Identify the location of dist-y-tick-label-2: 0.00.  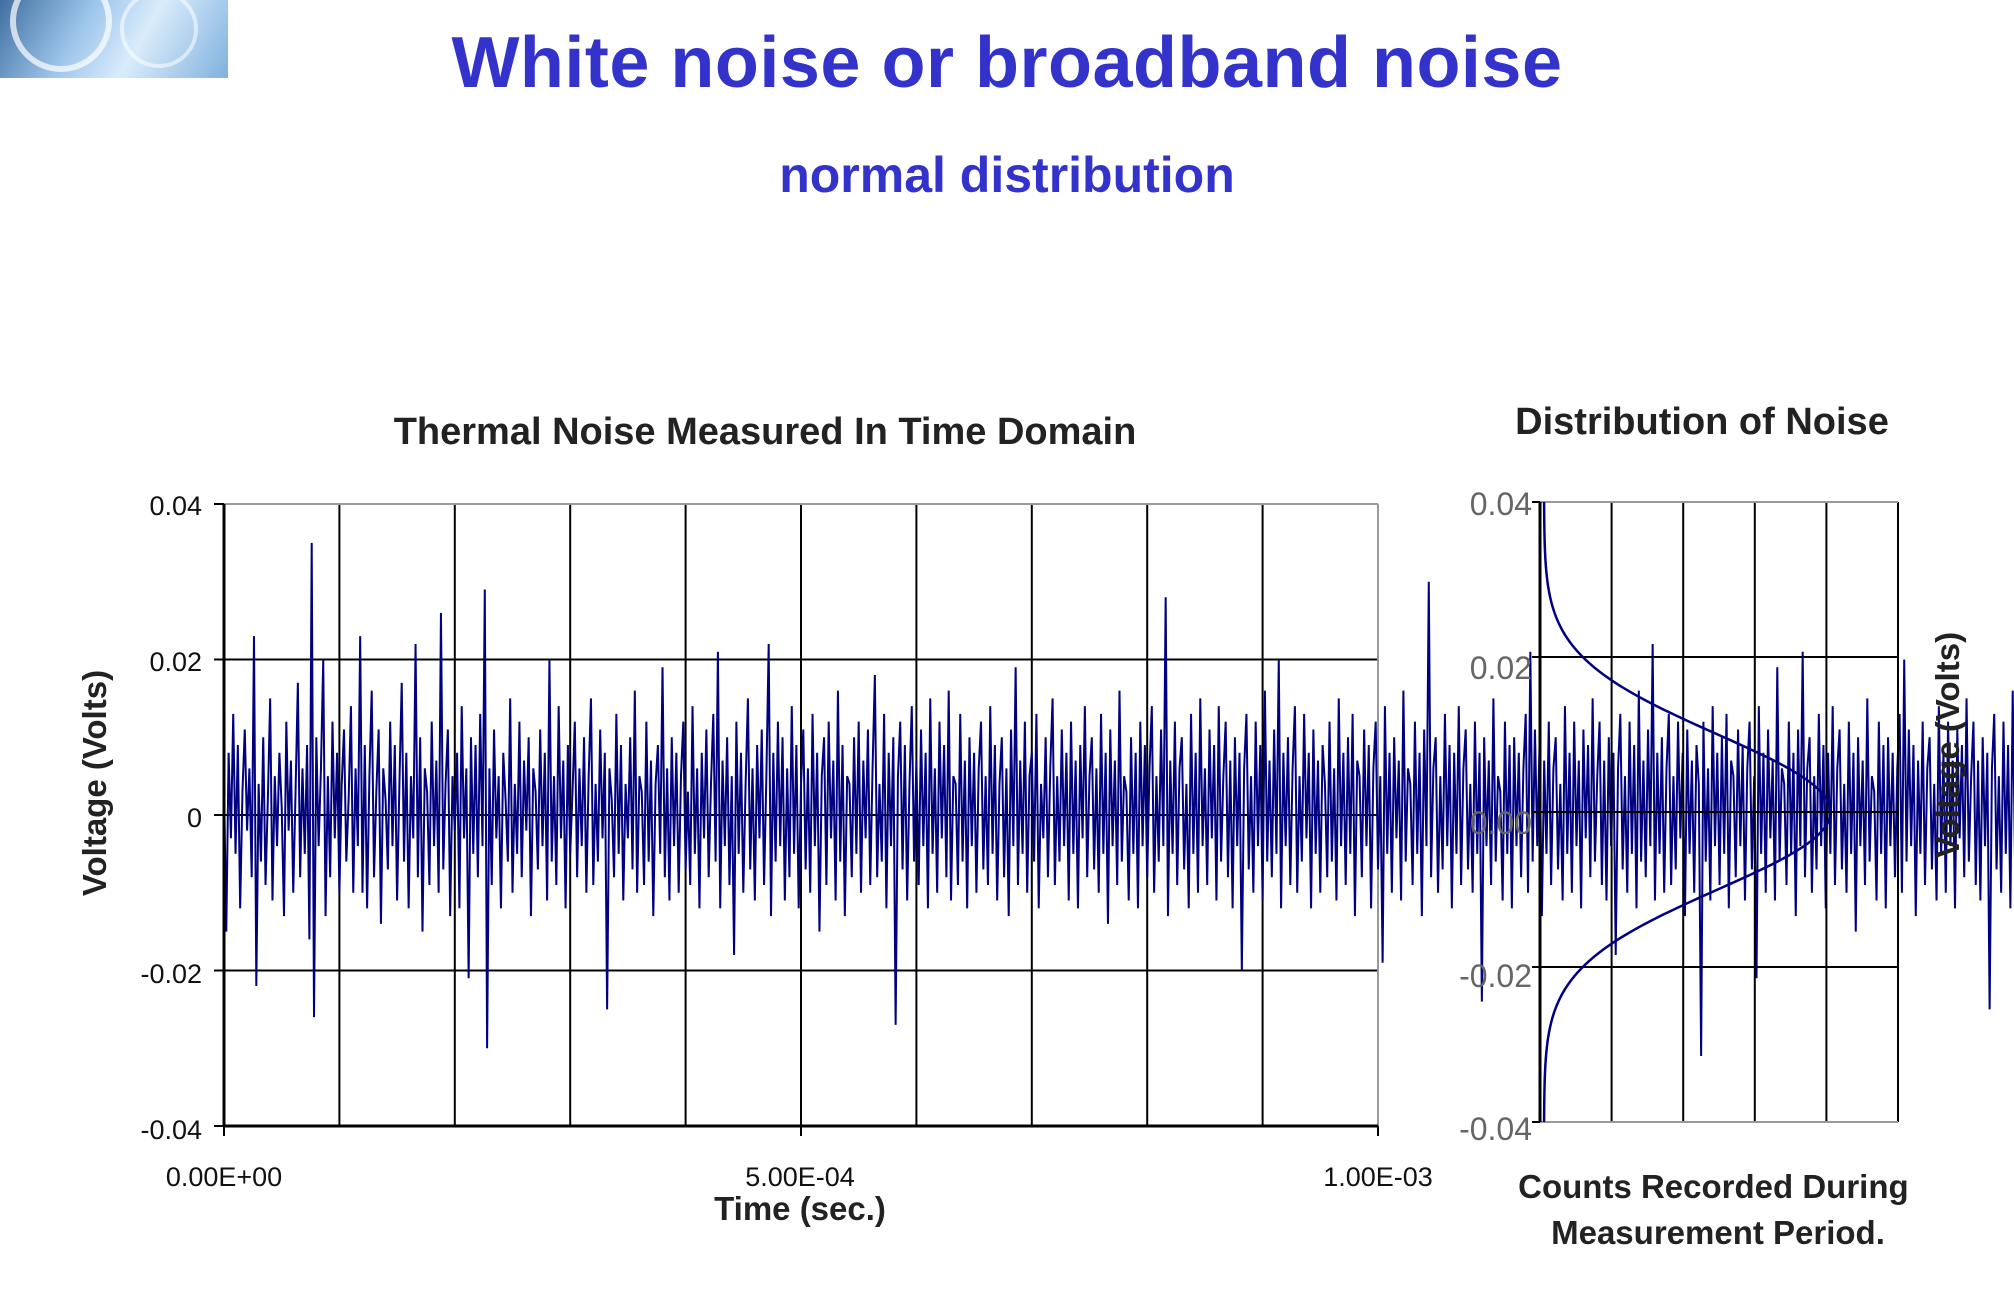
(1501, 823).